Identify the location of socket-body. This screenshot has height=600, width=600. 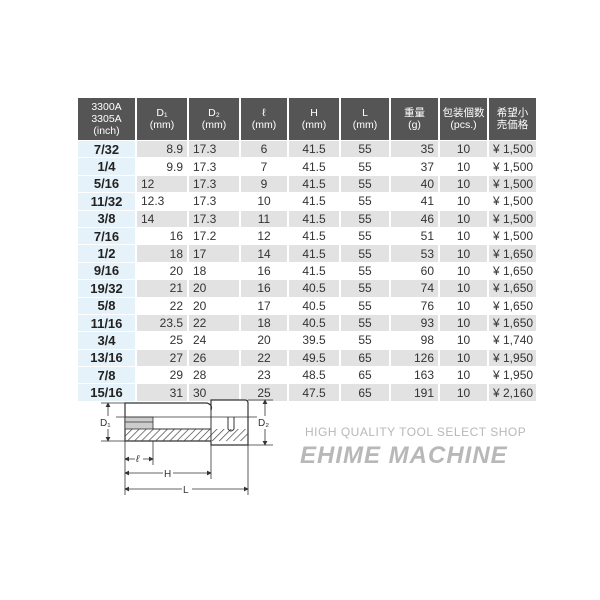
(188, 422).